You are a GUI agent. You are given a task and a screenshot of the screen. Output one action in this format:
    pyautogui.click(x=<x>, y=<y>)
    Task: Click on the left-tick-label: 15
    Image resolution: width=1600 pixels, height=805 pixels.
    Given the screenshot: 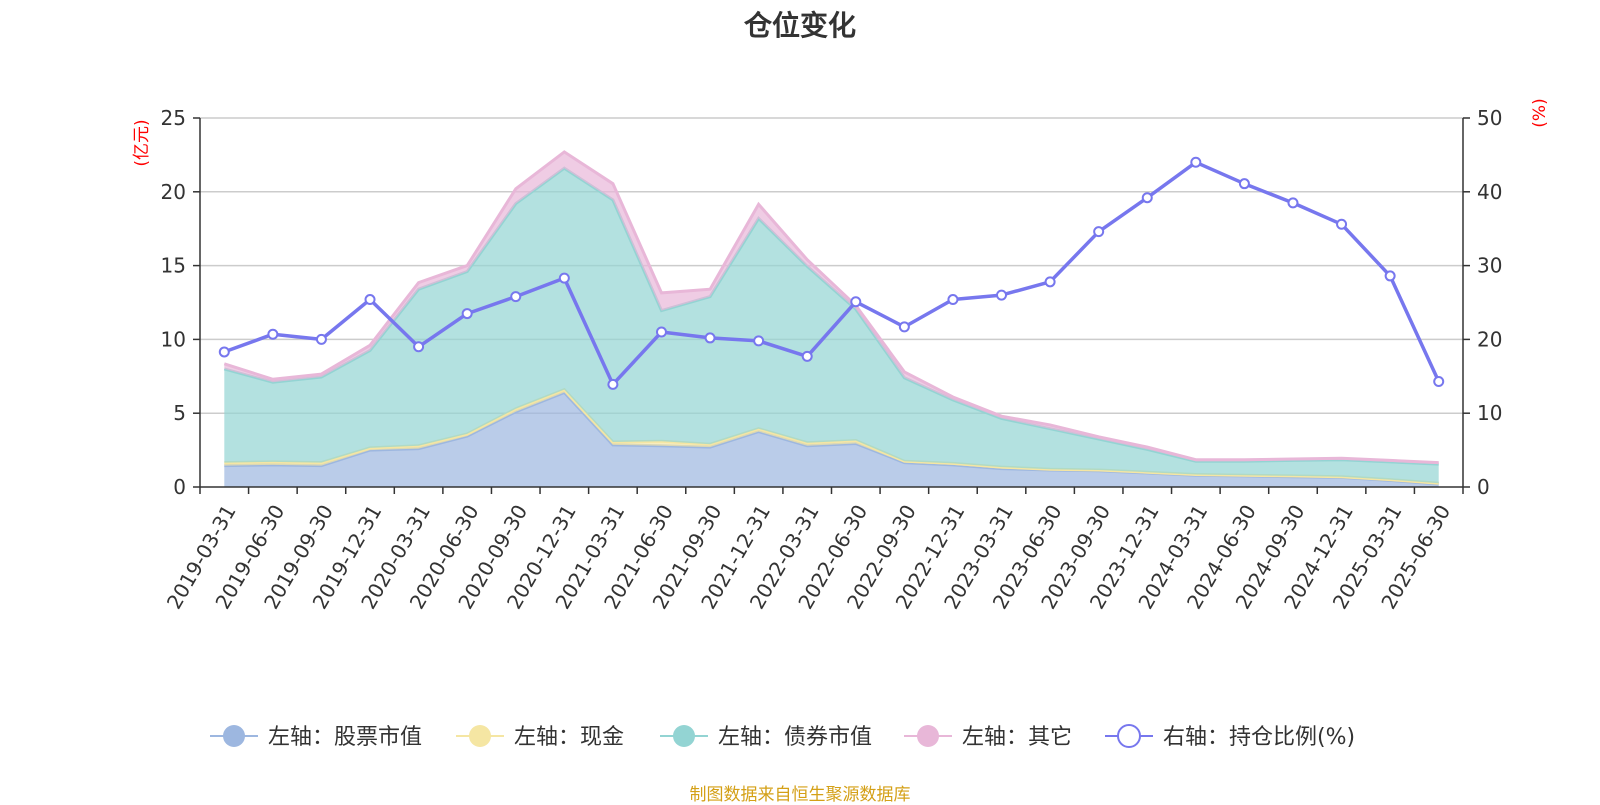 What is the action you would take?
    pyautogui.click(x=173, y=266)
    